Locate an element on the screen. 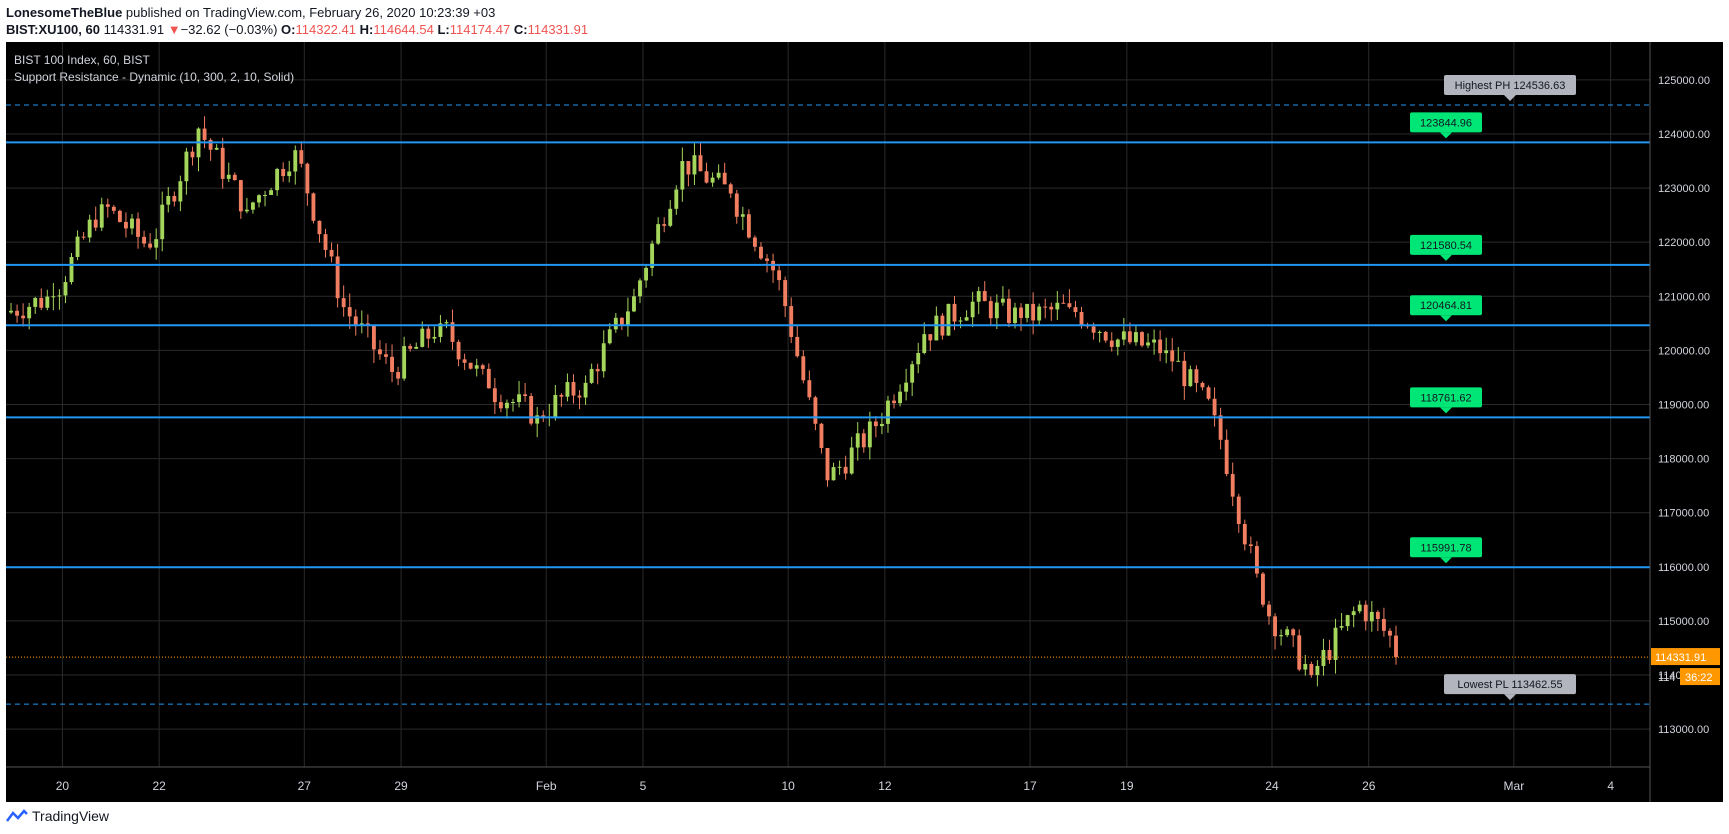 The height and width of the screenshot is (834, 1729). legend-title: BIST 100 Index, 60, BIST is located at coordinates (82, 60).